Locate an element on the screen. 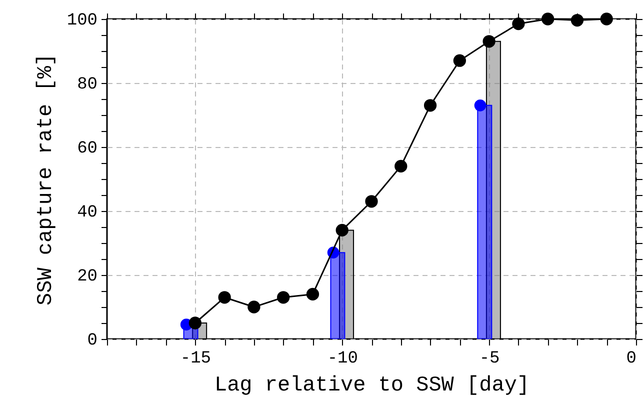  x-tick-label: -10 is located at coordinates (342, 359).